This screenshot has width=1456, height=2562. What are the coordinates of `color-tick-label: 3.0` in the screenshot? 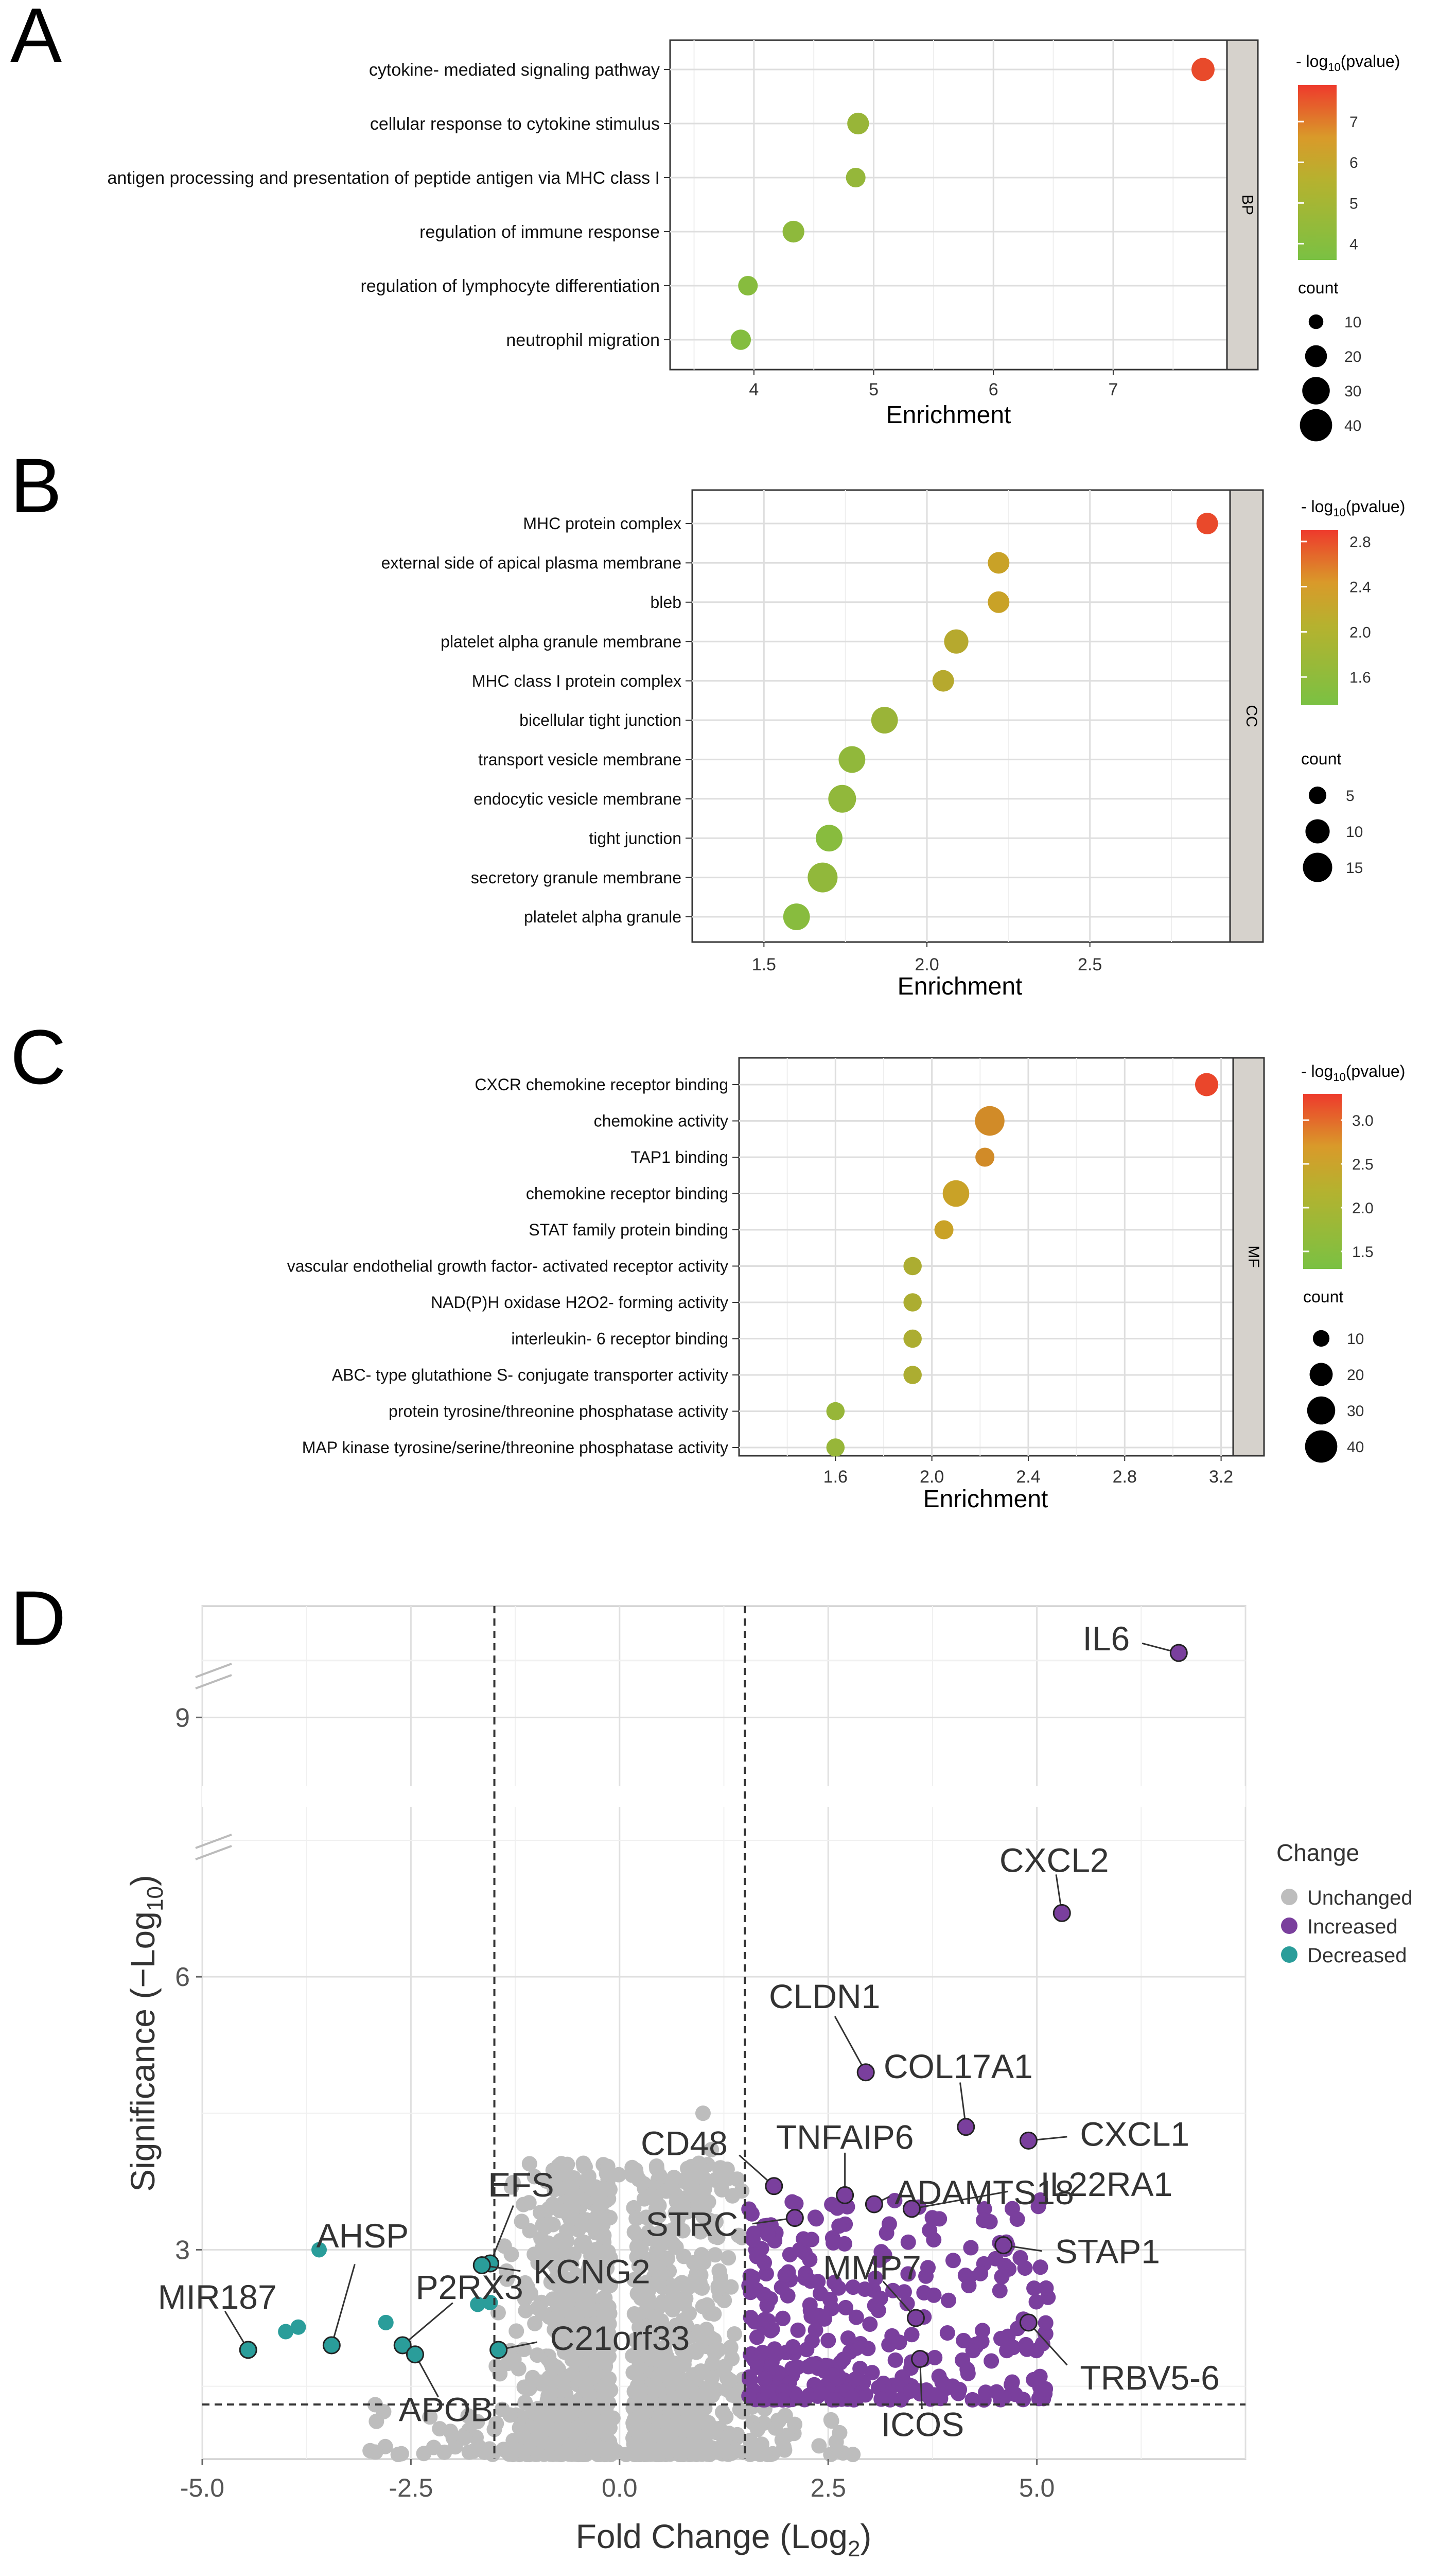 It's located at (1363, 1120).